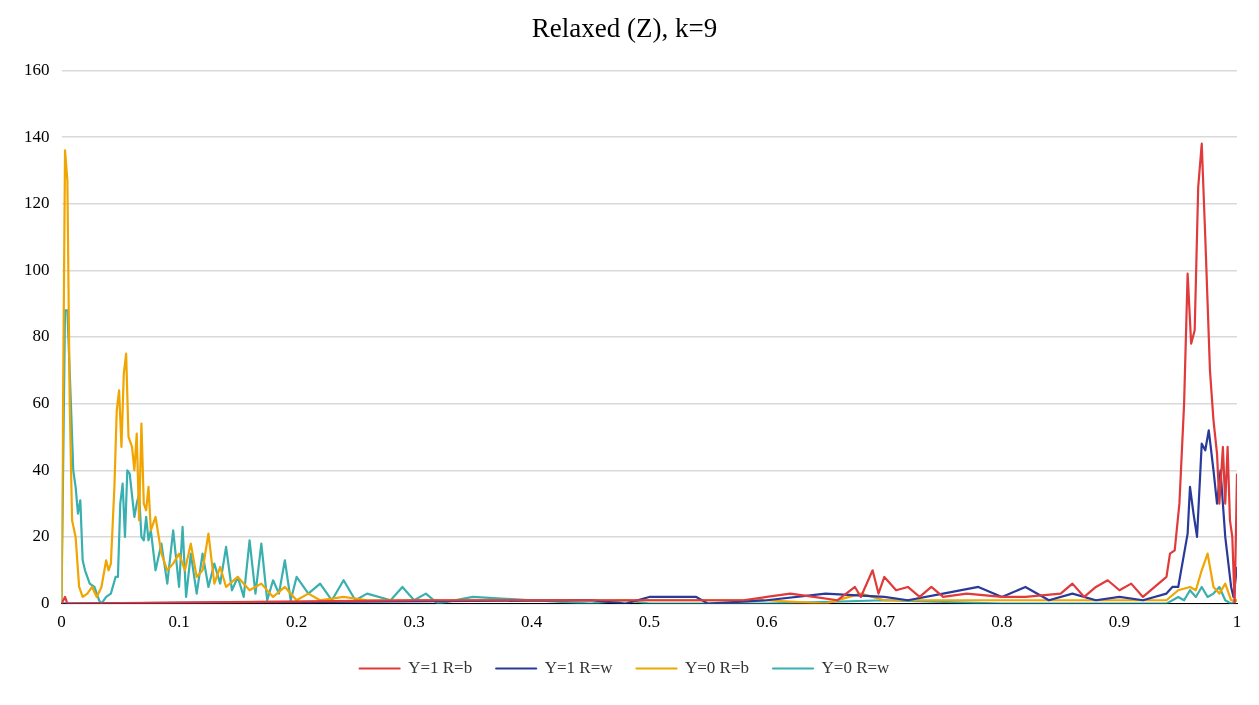 The image size is (1259, 705). I want to click on legend-label: Y=0 R=w, so click(856, 667).